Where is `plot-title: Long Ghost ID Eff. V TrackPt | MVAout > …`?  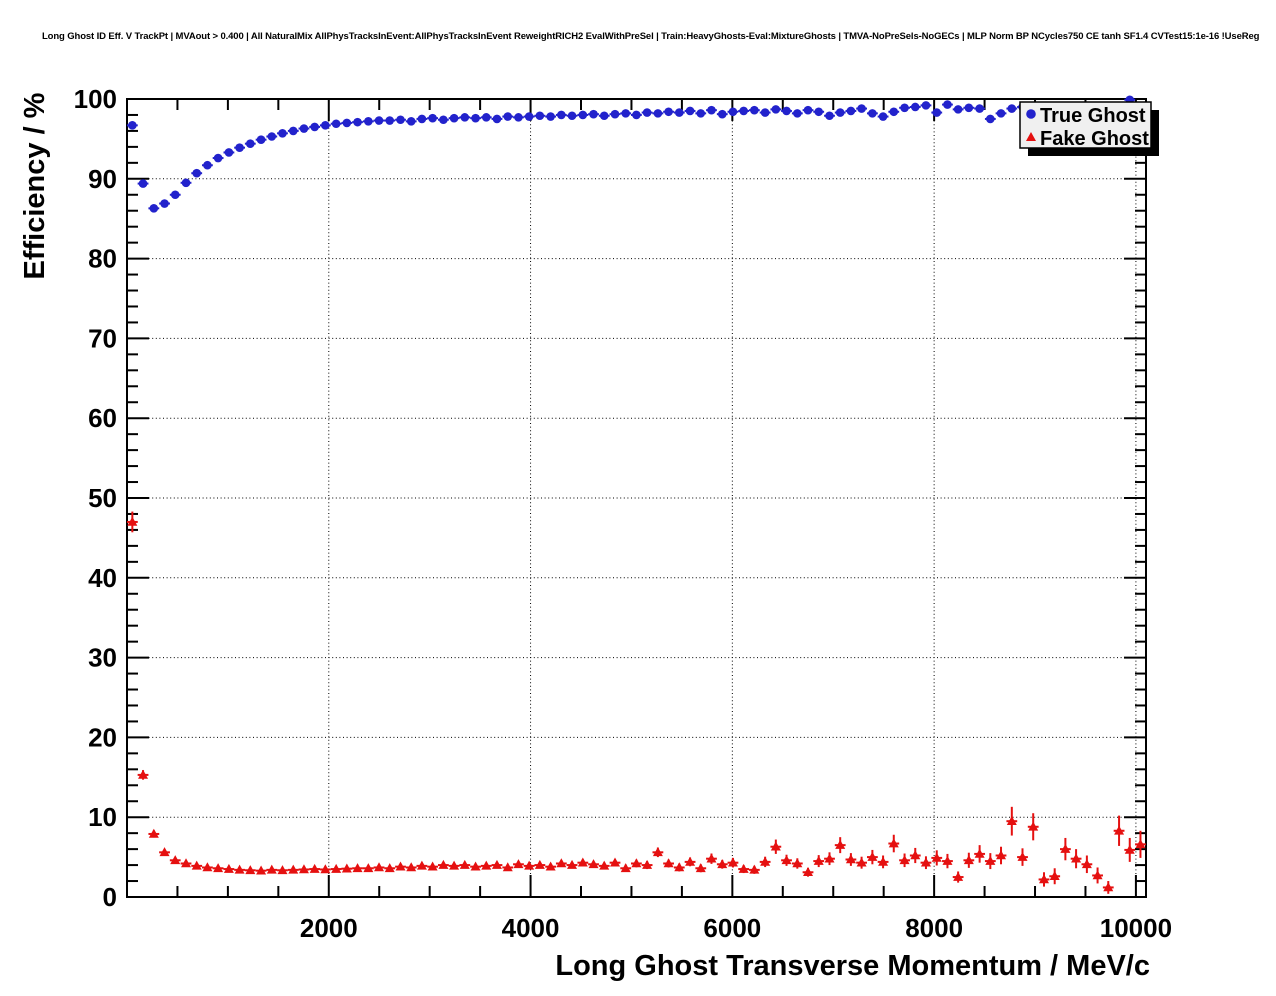
plot-title: Long Ghost ID Eff. V TrackPt | MVAout > … is located at coordinates (651, 36).